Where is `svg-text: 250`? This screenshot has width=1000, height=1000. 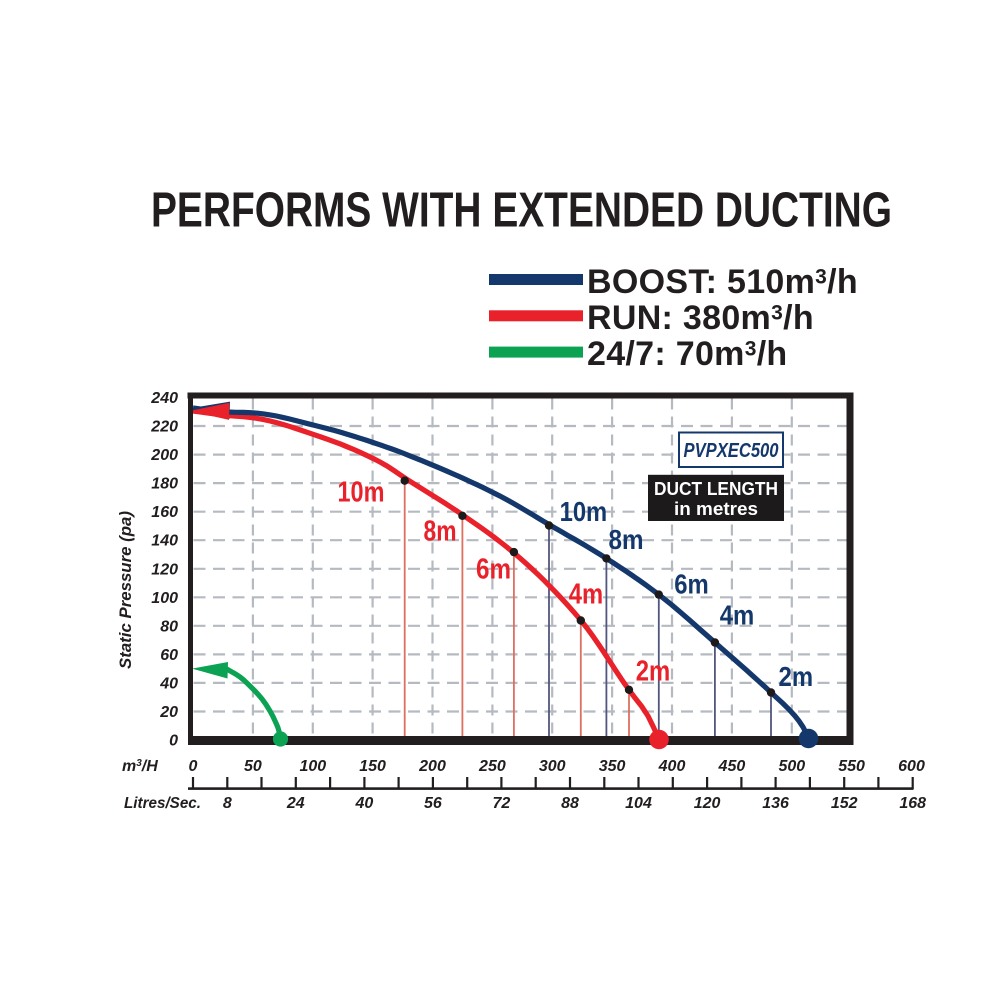 svg-text: 250 is located at coordinates (492, 766).